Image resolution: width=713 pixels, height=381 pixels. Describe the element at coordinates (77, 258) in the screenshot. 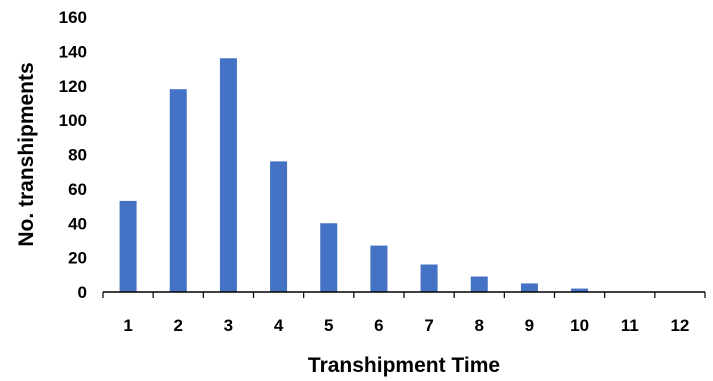

I see `y-tick-label: 20` at that location.